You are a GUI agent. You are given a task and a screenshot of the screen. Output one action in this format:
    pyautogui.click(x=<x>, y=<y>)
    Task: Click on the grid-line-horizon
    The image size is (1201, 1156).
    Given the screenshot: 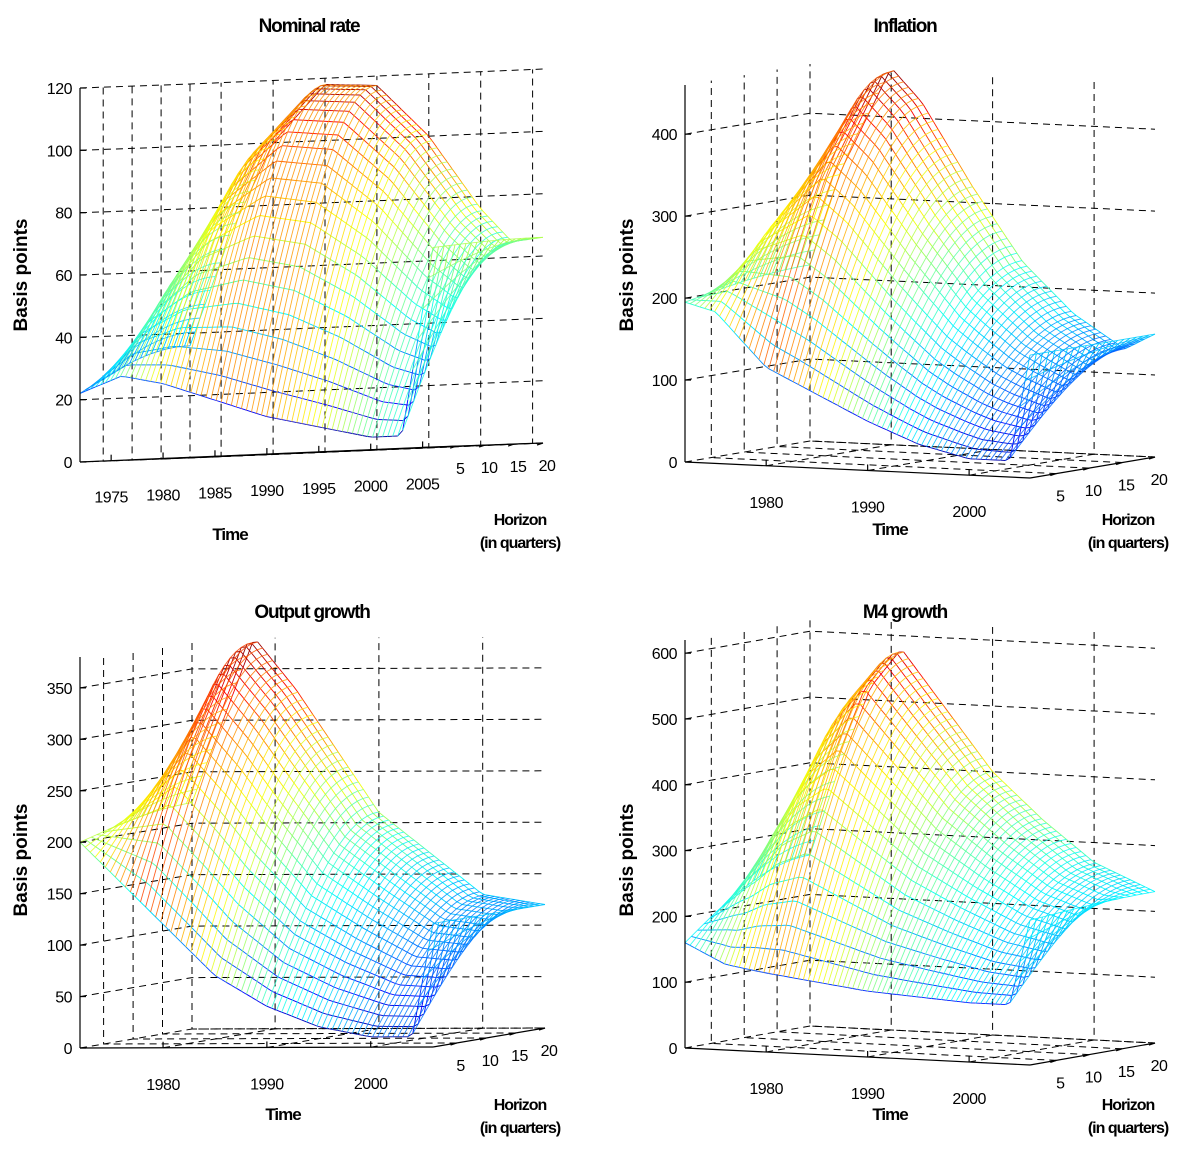 What is the action you would take?
    pyautogui.click(x=309, y=843)
    